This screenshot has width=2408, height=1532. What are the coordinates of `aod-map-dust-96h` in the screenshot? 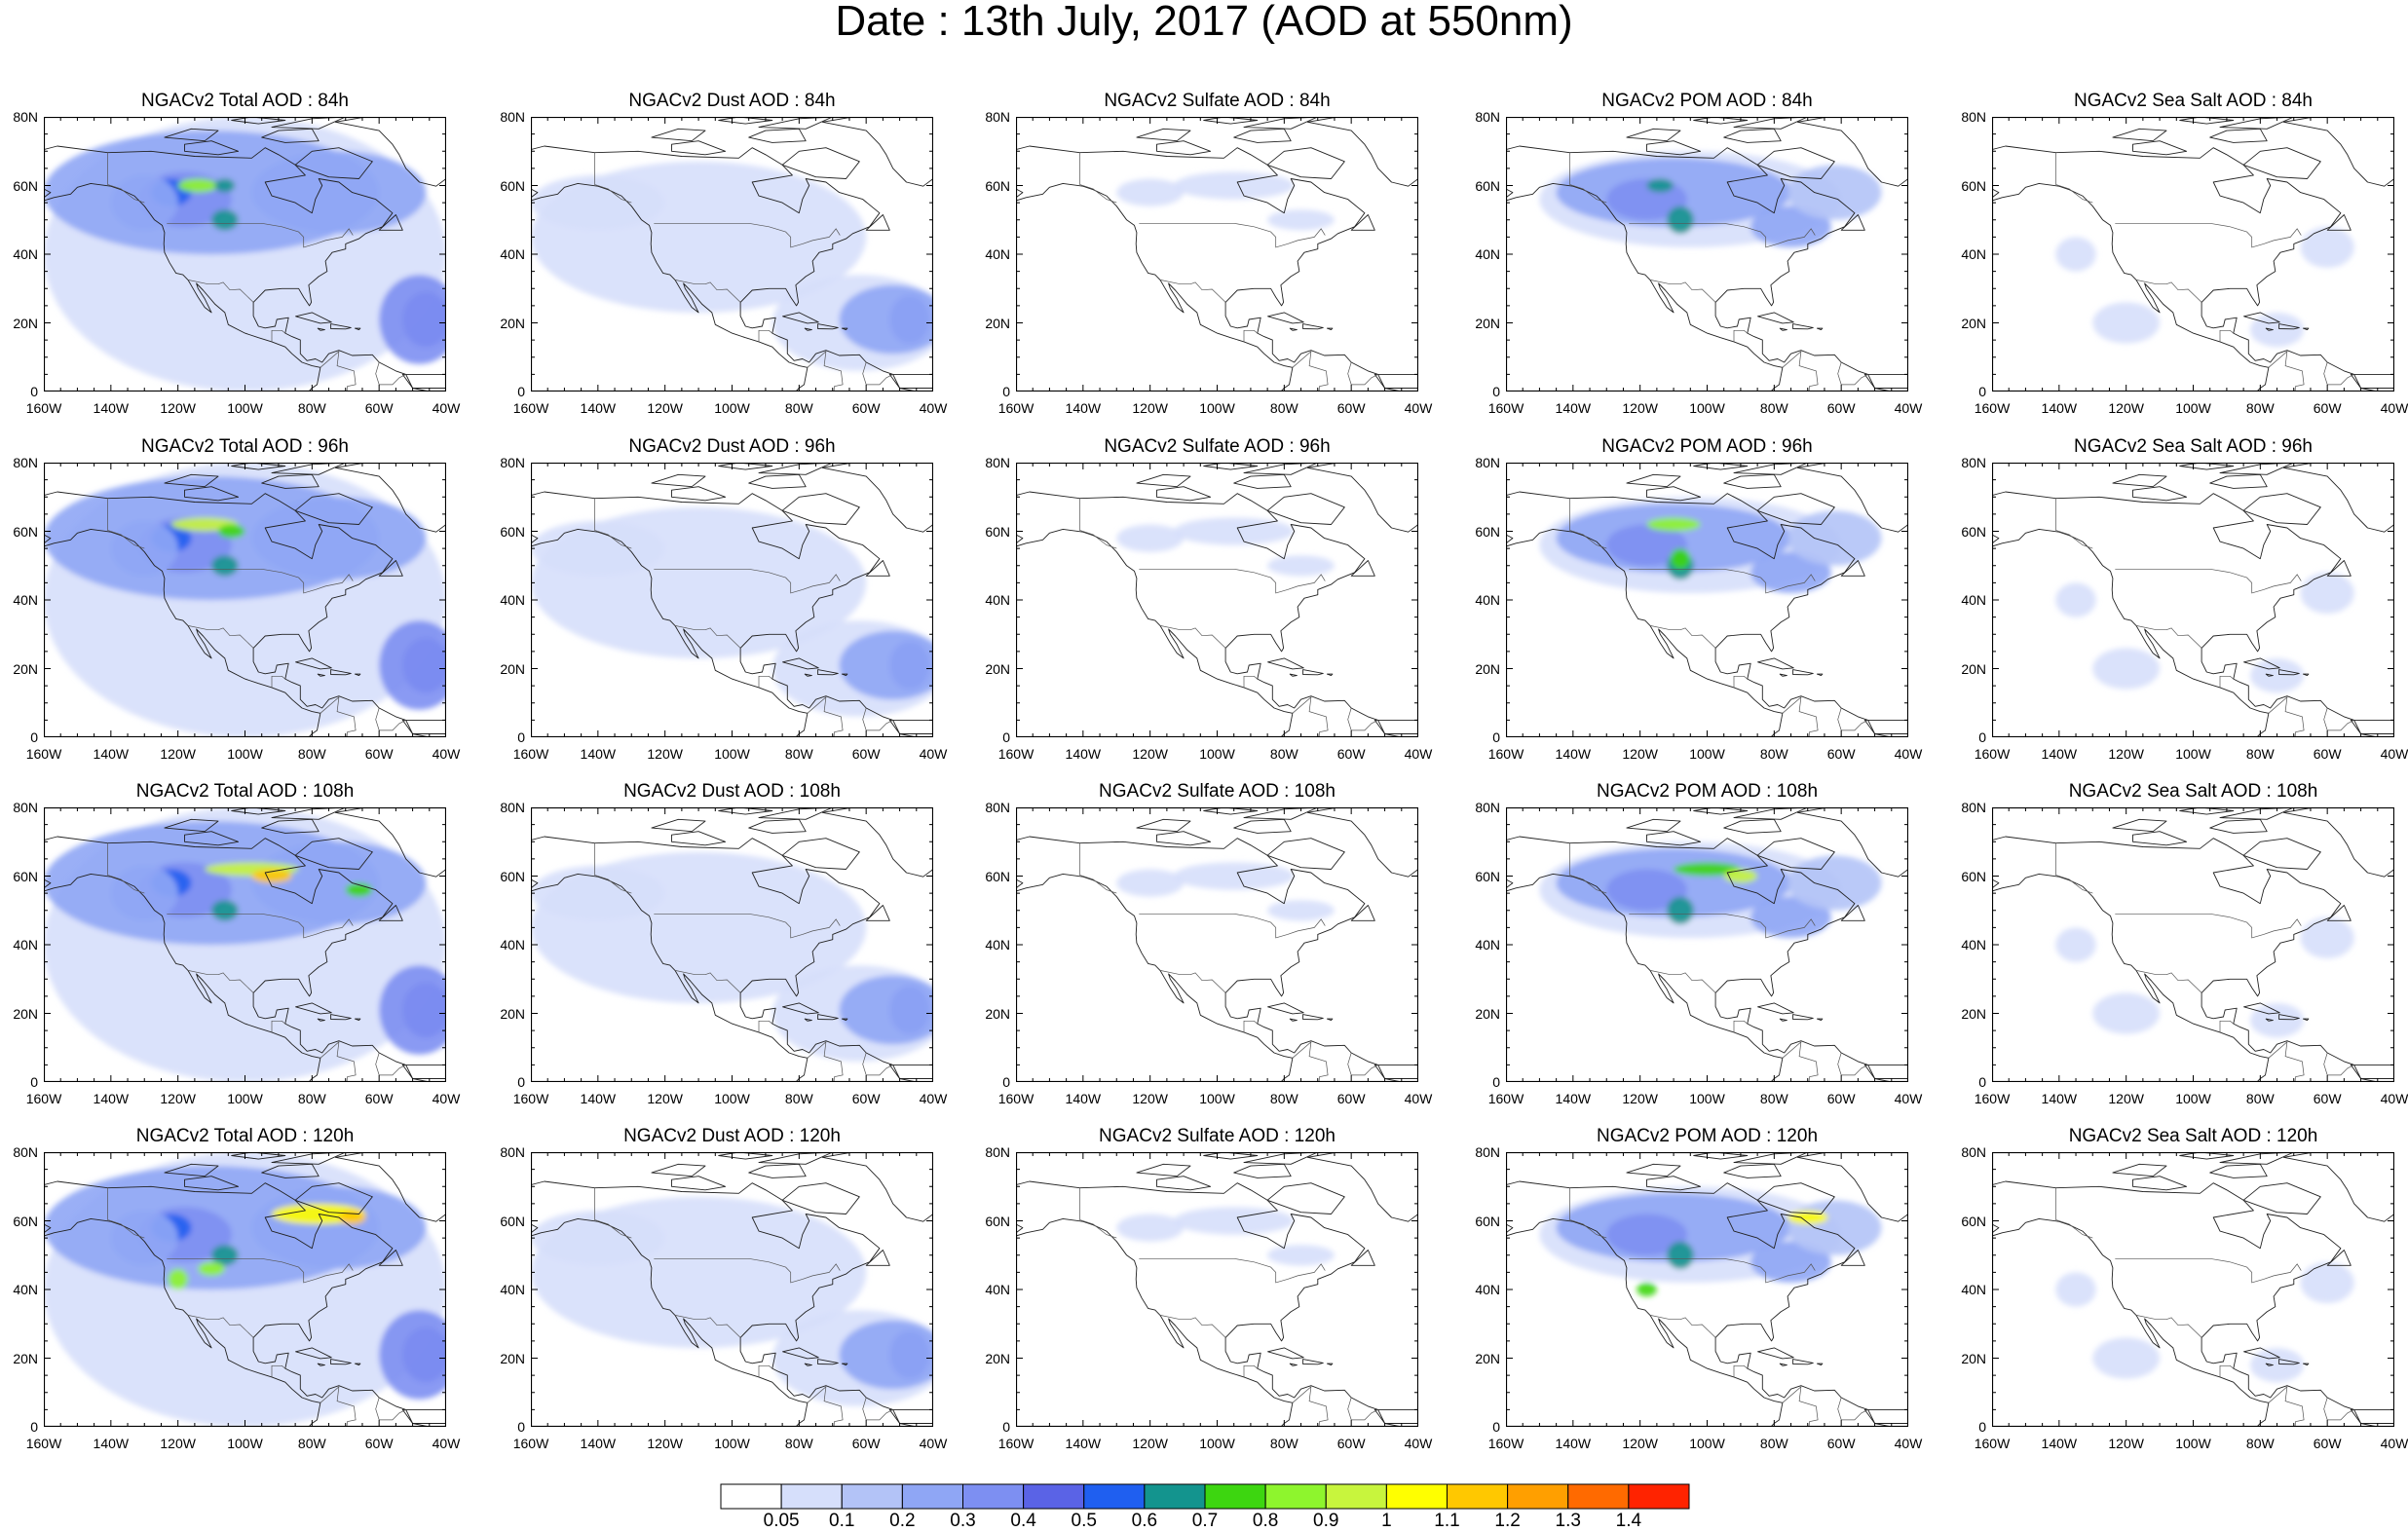 It's located at (732, 600).